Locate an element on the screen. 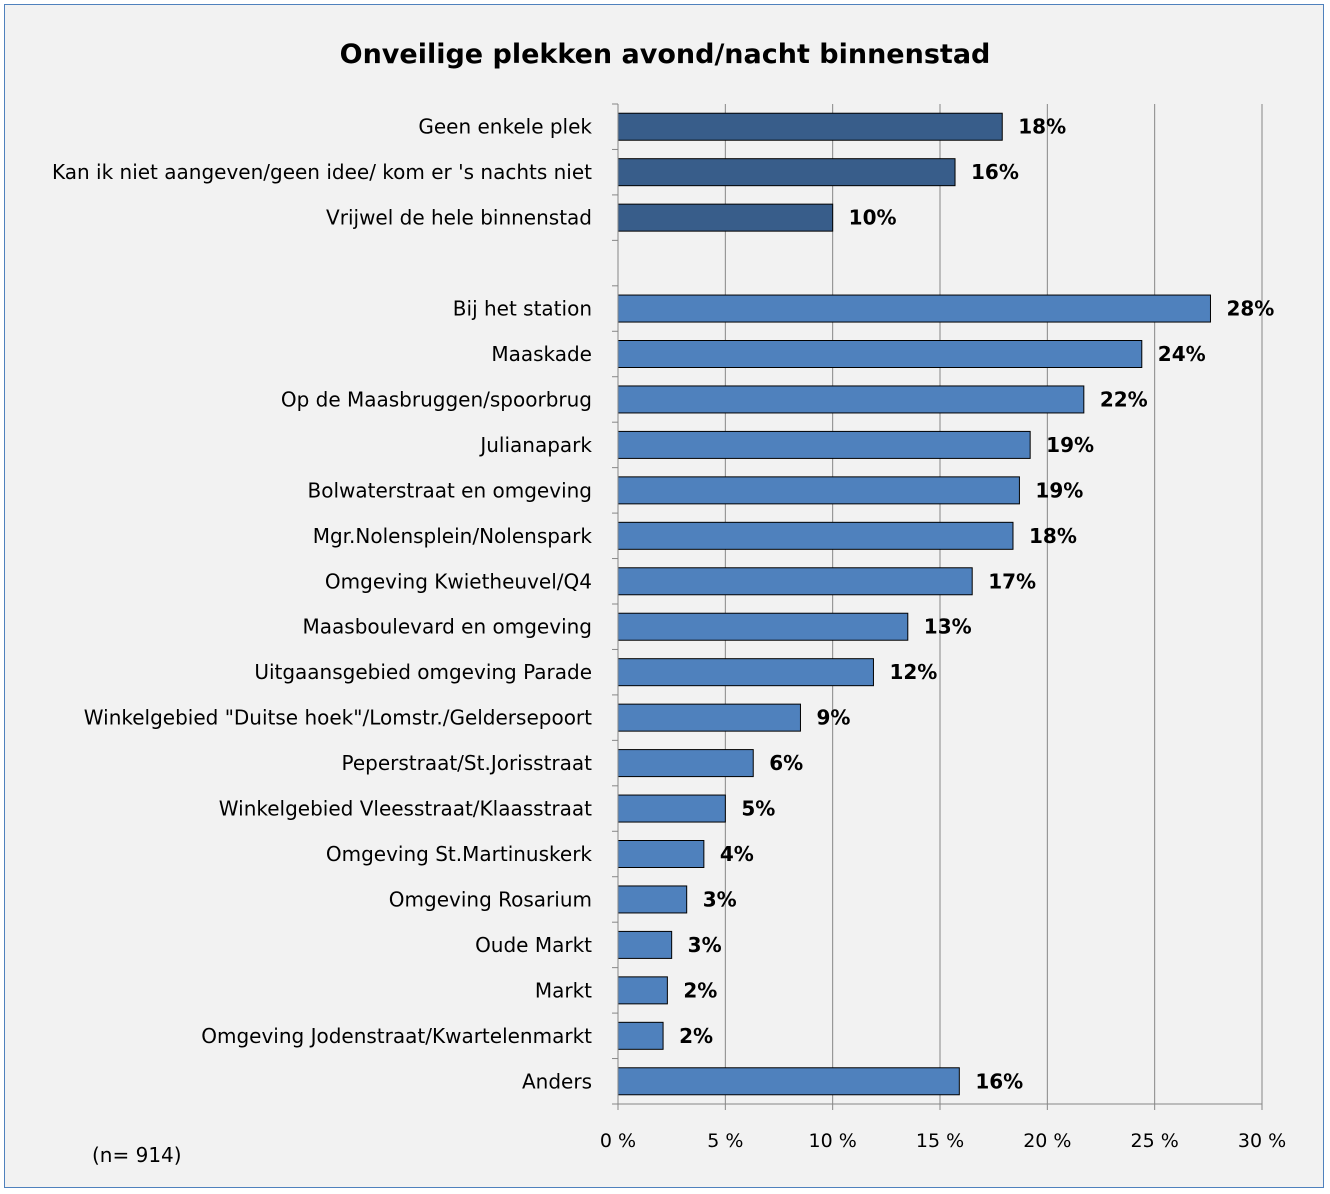 The height and width of the screenshot is (1194, 1330). category-label: Omgeving Jodenstraat/Kwartelenmarkt is located at coordinates (396, 1036).